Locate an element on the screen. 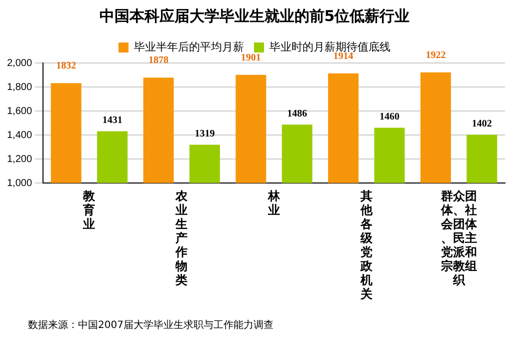 This screenshot has width=515, height=348. y-tick-label: 2,000 is located at coordinates (19, 63).